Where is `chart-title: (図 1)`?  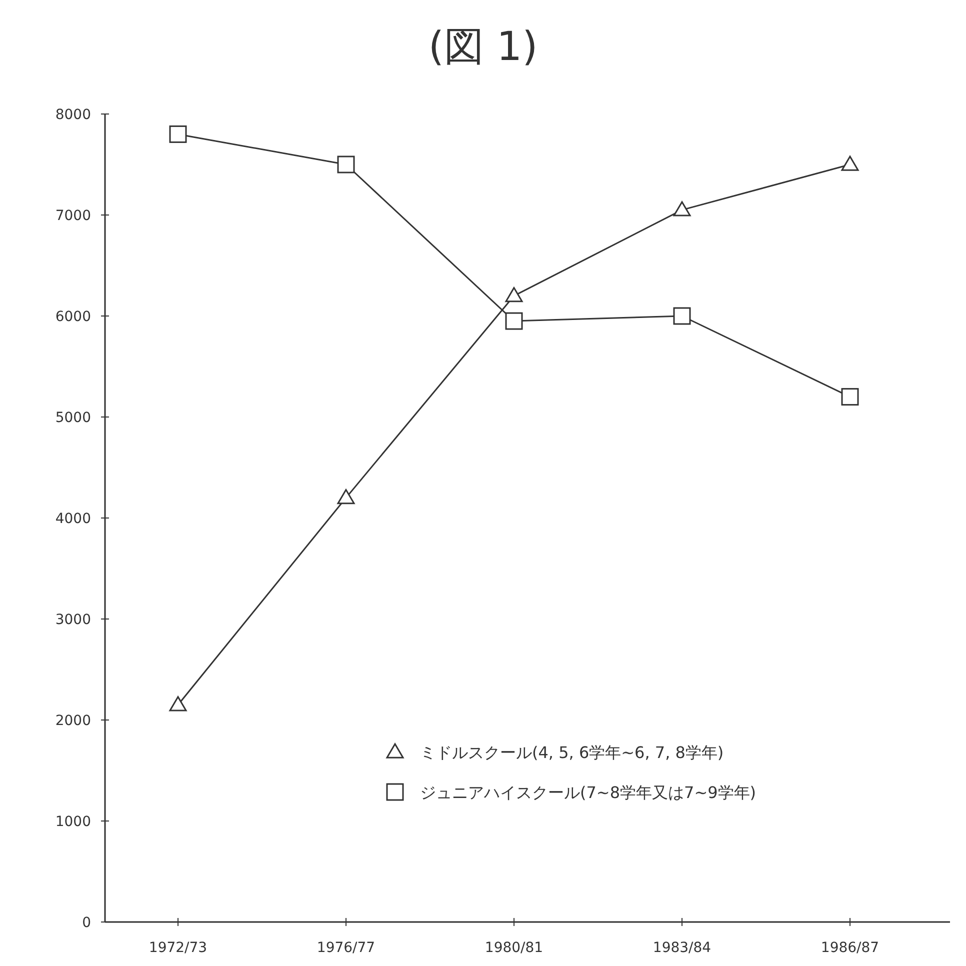
chart-title: (図 1) is located at coordinates (483, 47).